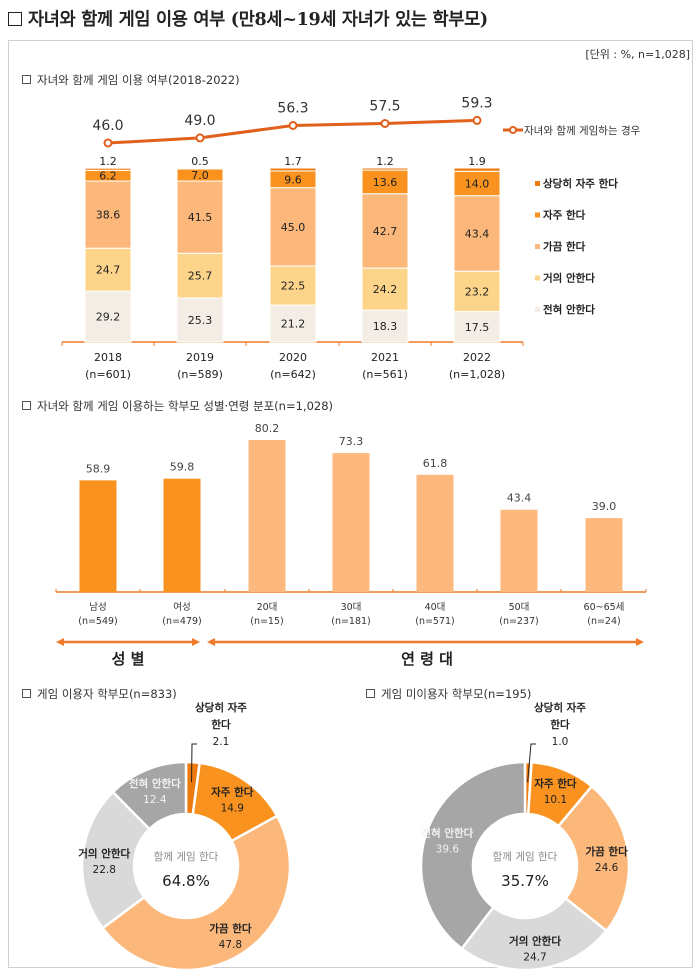 Image resolution: width=700 pixels, height=977 pixels. I want to click on leader-line, so click(531, 763).